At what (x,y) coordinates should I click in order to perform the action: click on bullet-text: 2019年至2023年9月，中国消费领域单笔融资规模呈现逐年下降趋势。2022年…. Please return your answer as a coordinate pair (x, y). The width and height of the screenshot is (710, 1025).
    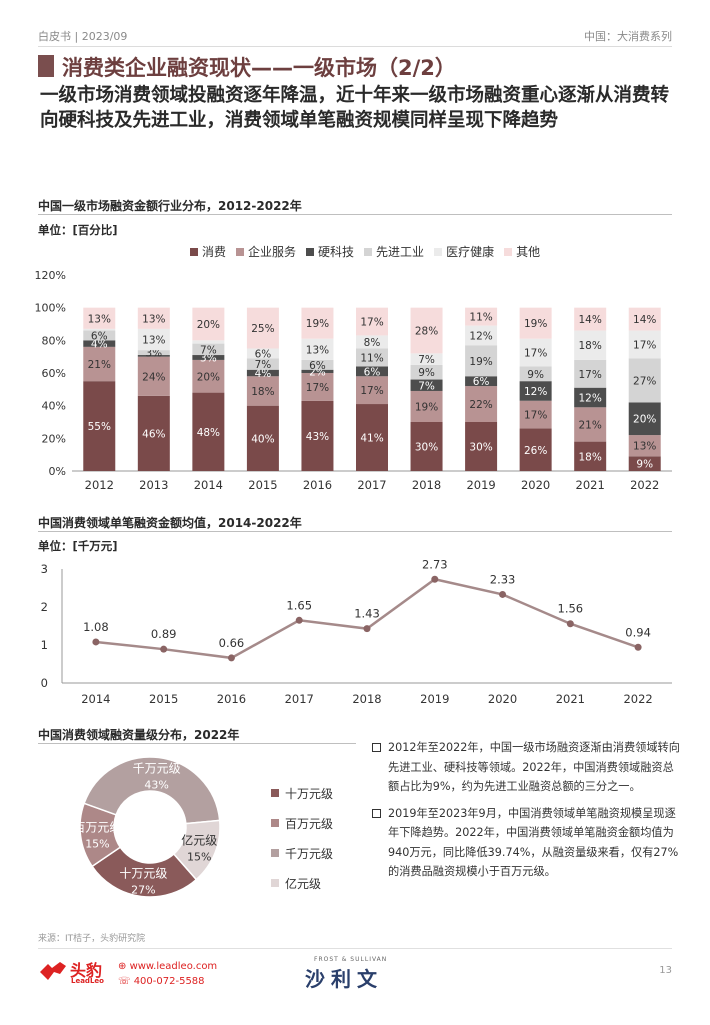
    Looking at the image, I should click on (533, 842).